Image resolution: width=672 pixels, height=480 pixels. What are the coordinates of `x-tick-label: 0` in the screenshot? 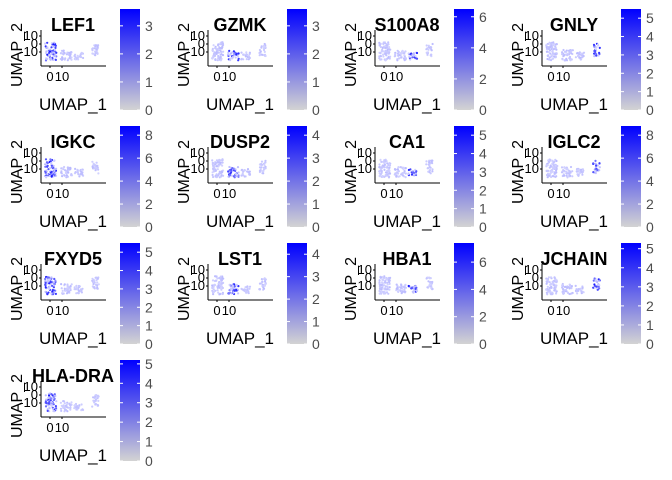 It's located at (216, 310).